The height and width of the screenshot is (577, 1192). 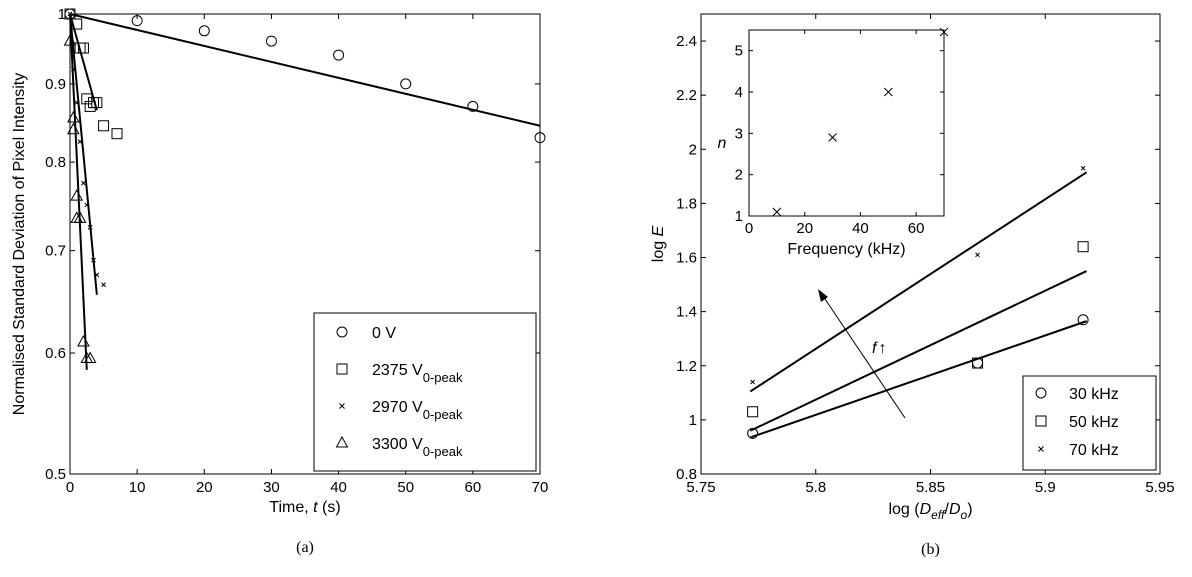 What do you see at coordinates (739, 92) in the screenshot?
I see `inset-y-tick-label: 4` at bounding box center [739, 92].